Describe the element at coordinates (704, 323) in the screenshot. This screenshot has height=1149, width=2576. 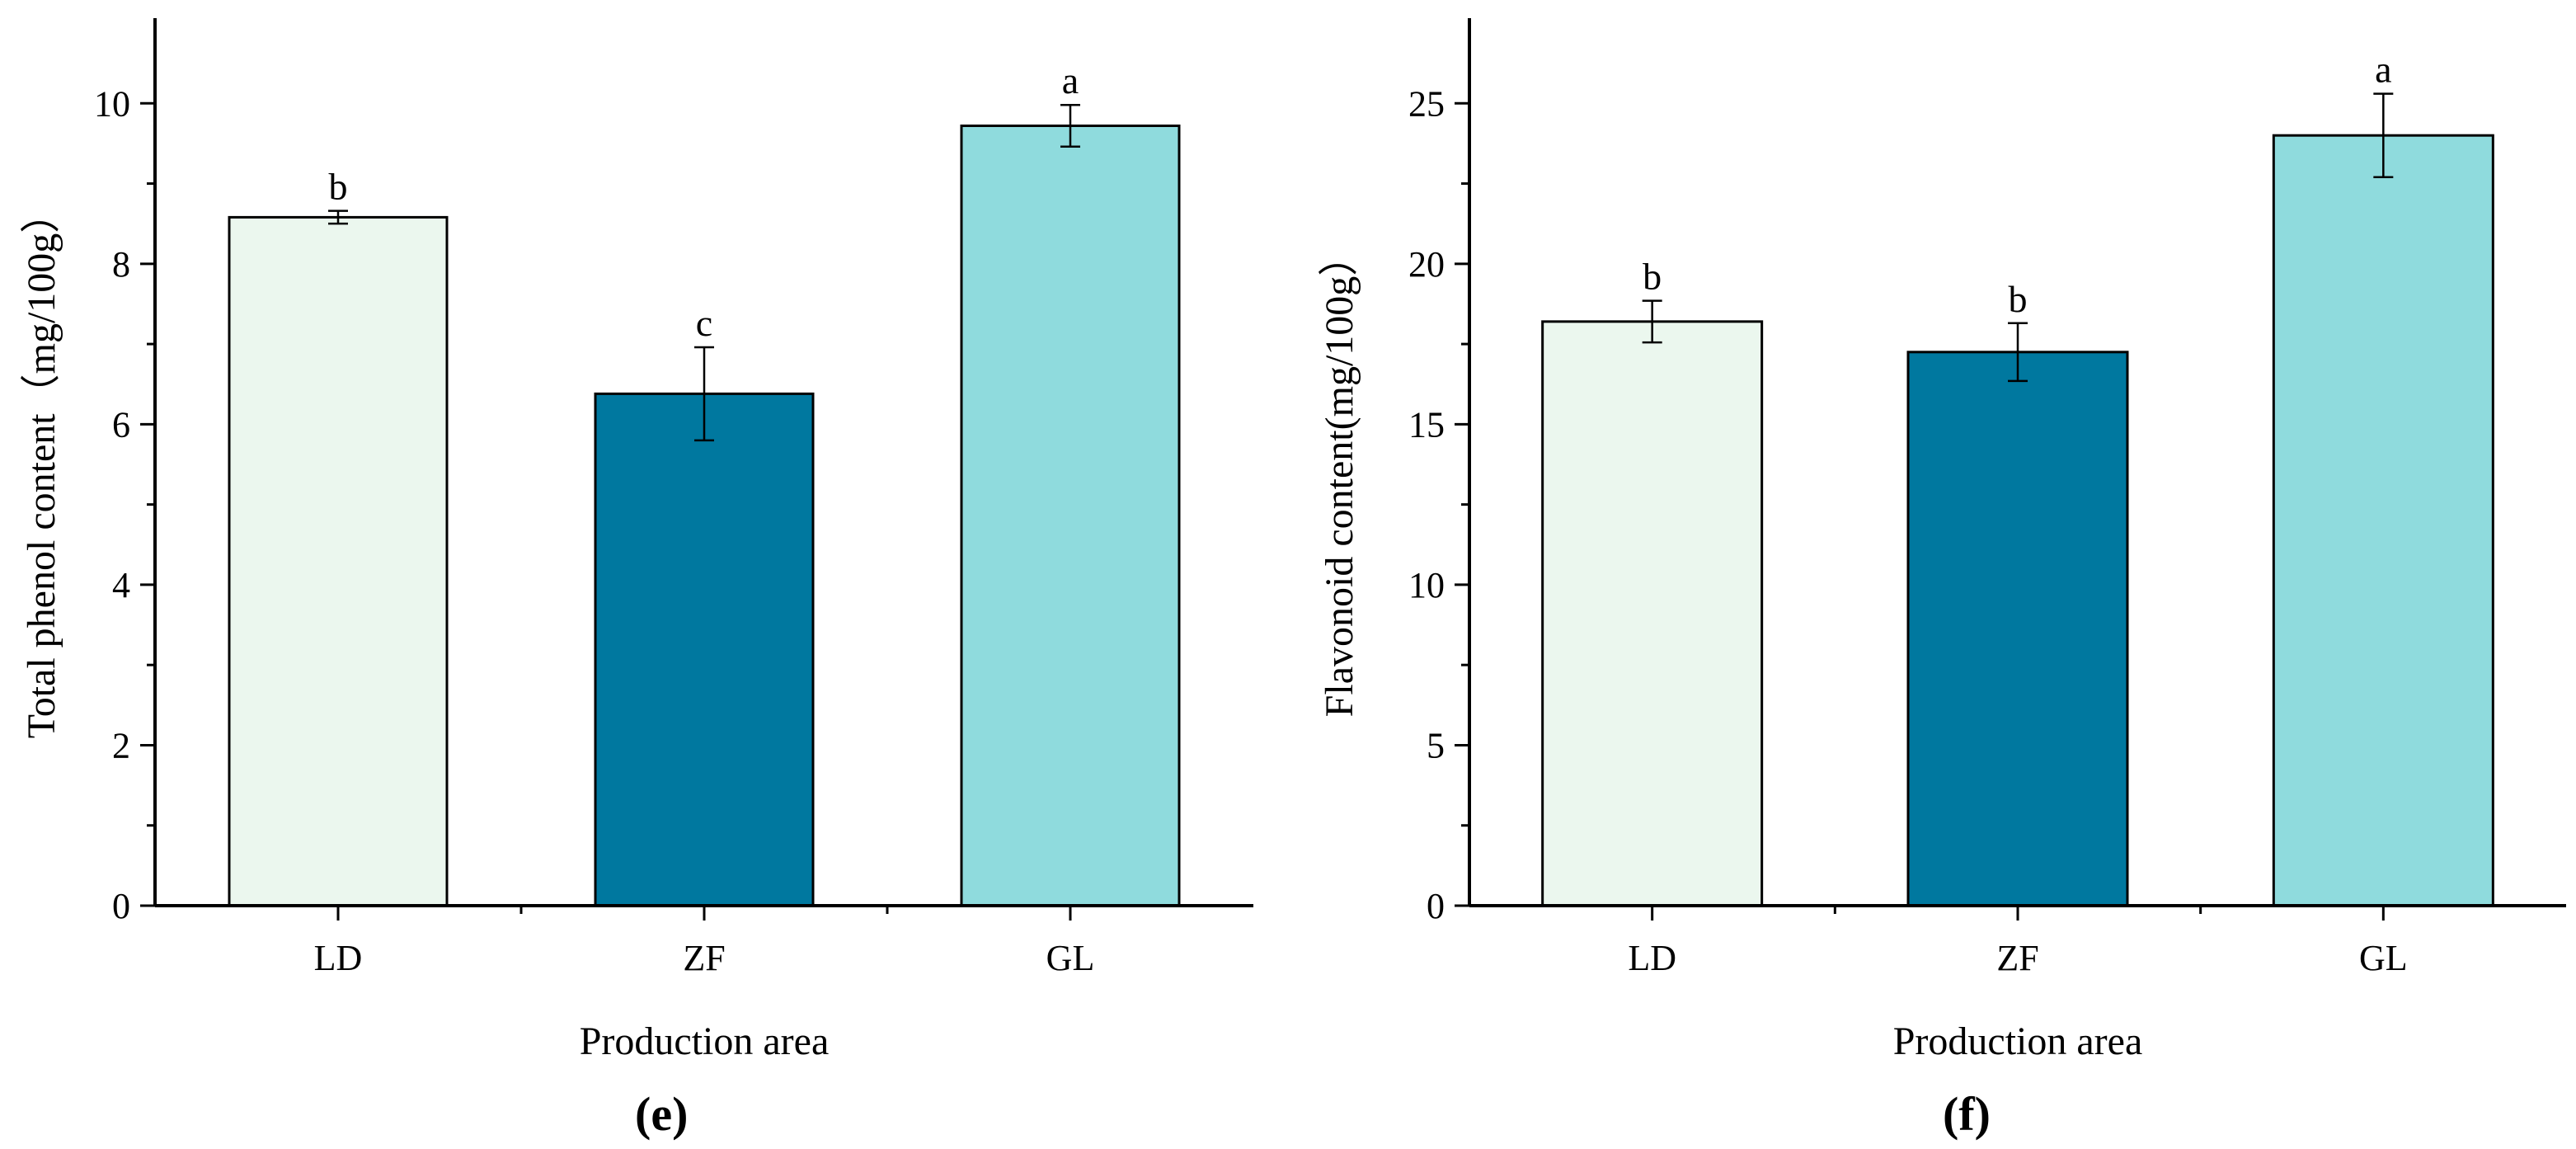
I see `panel-e-significance-letter-zf: c` at that location.